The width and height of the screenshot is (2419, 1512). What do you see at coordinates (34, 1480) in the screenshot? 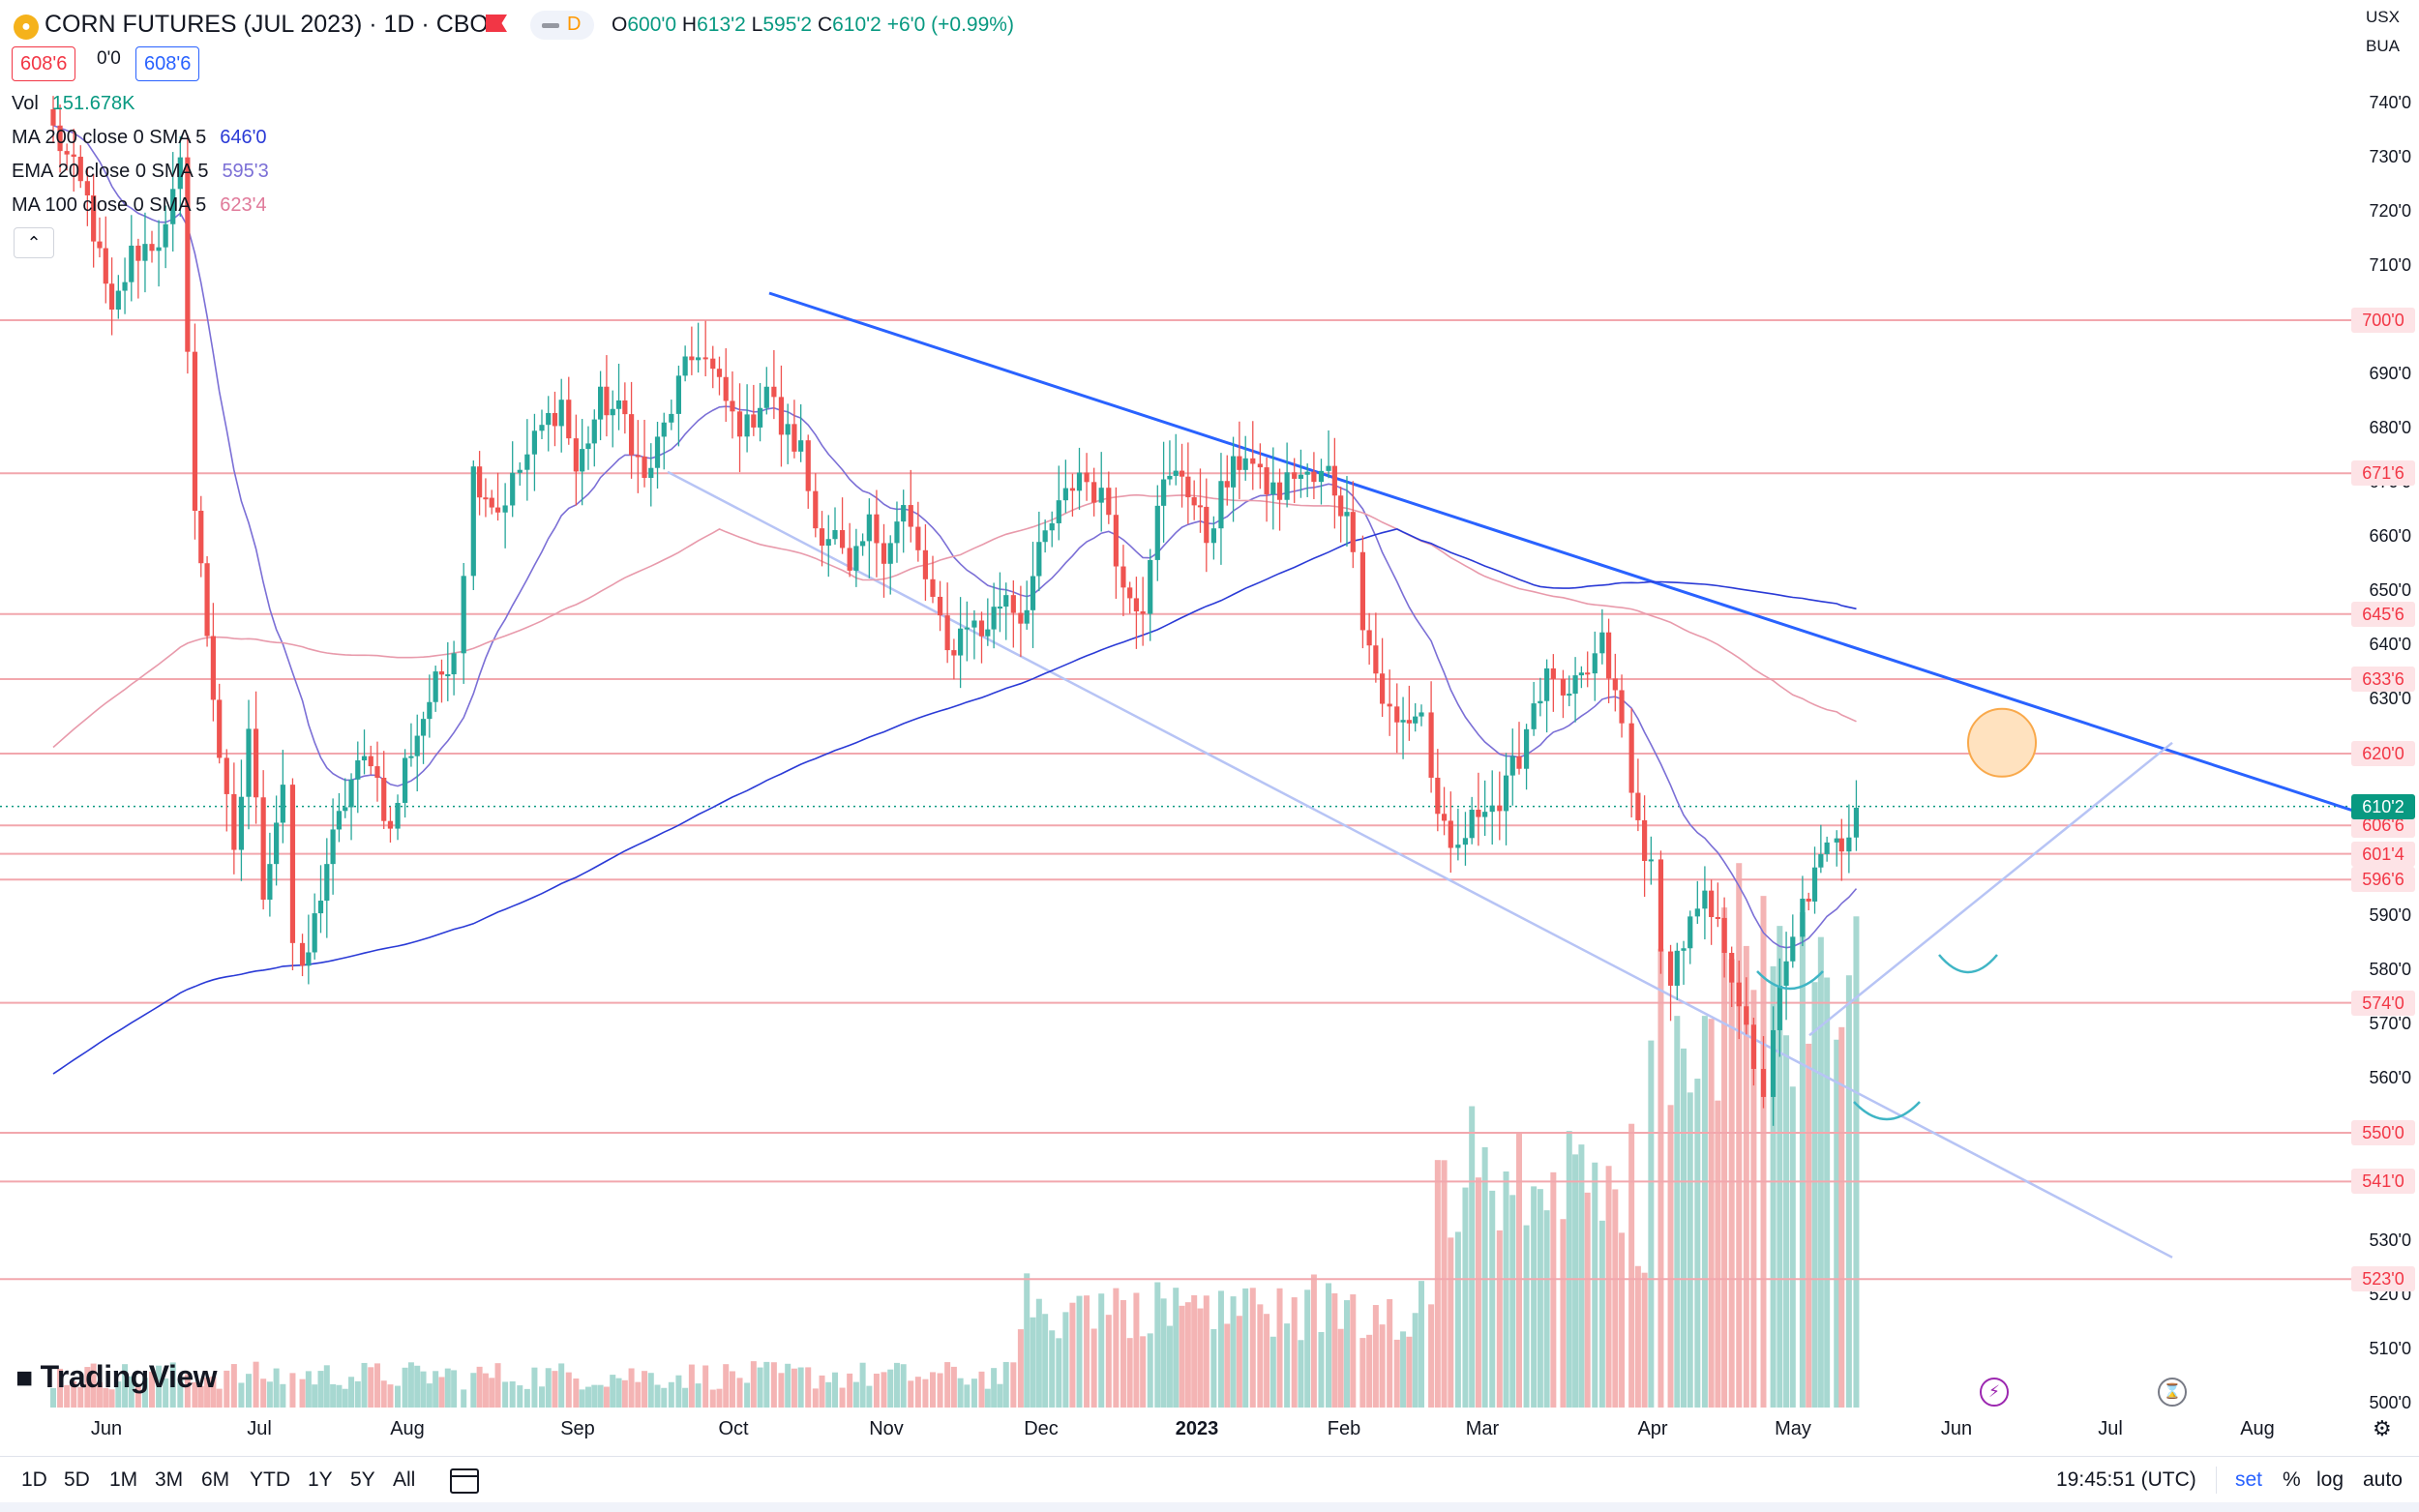
I see `timeframe-1d: 1D` at bounding box center [34, 1480].